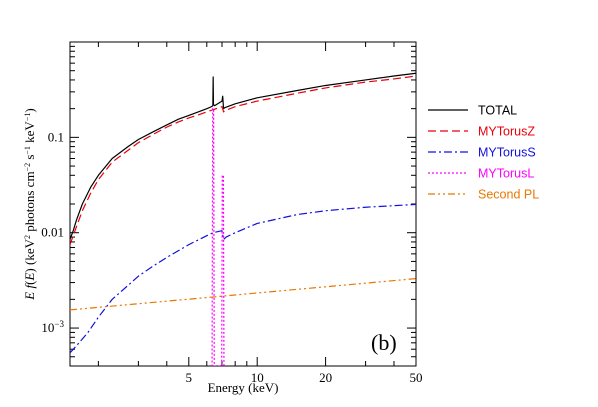 The height and width of the screenshot is (407, 598). What do you see at coordinates (189, 377) in the screenshot?
I see `x-tick-label: 5` at bounding box center [189, 377].